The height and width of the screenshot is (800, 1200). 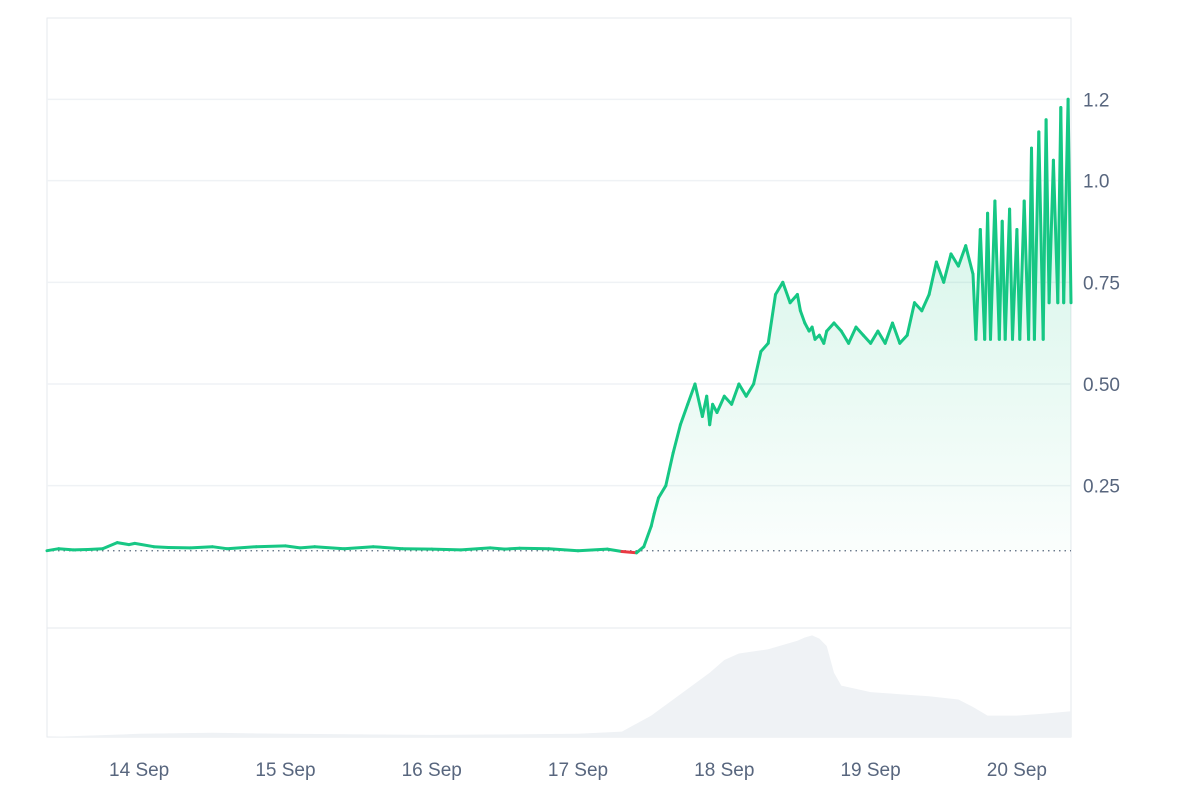 I want to click on volume-fill, so click(x=559, y=686).